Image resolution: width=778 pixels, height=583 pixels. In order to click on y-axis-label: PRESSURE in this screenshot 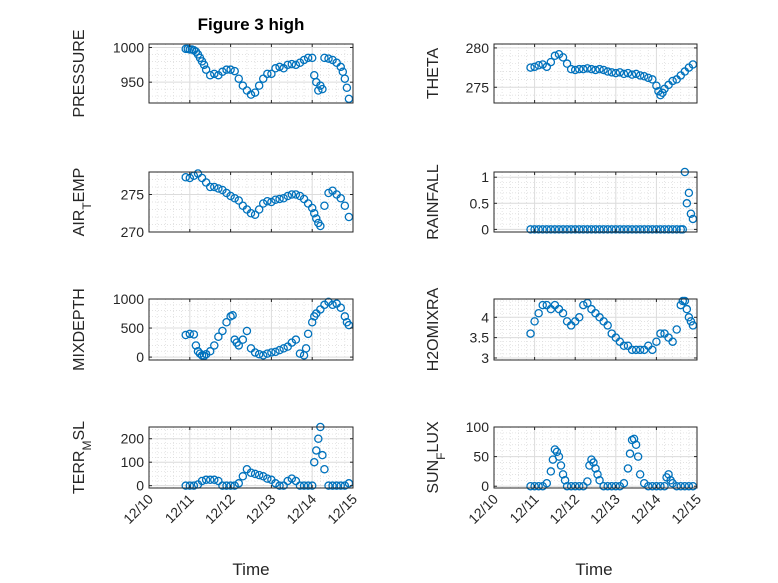, I will do `click(79, 73)`.